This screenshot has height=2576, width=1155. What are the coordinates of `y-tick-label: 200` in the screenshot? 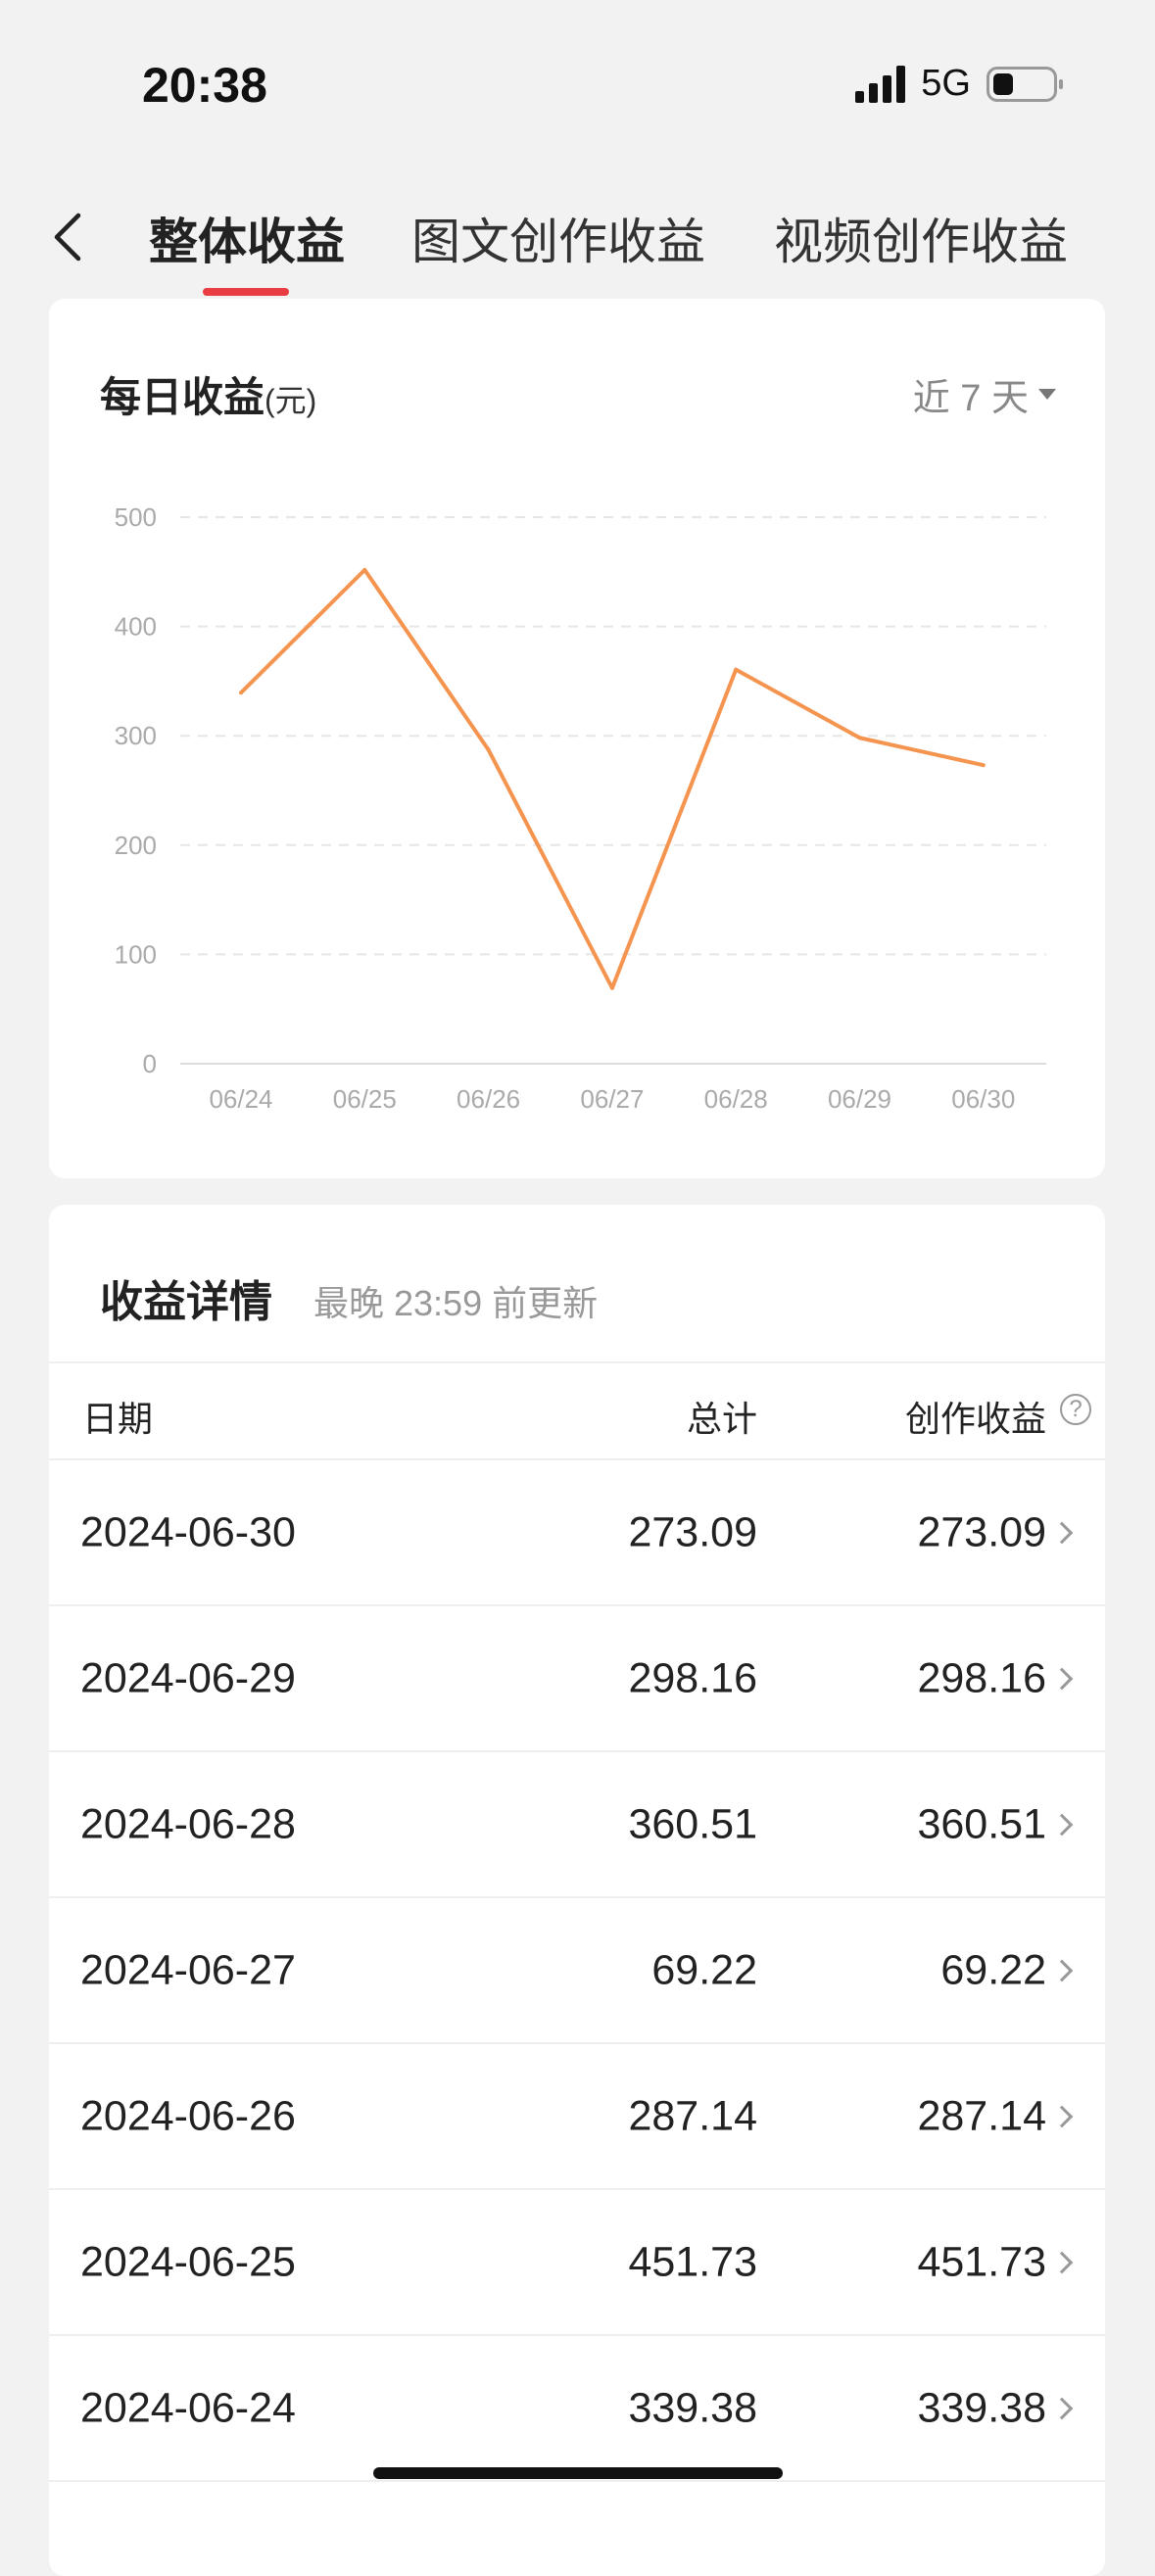 It's located at (136, 845).